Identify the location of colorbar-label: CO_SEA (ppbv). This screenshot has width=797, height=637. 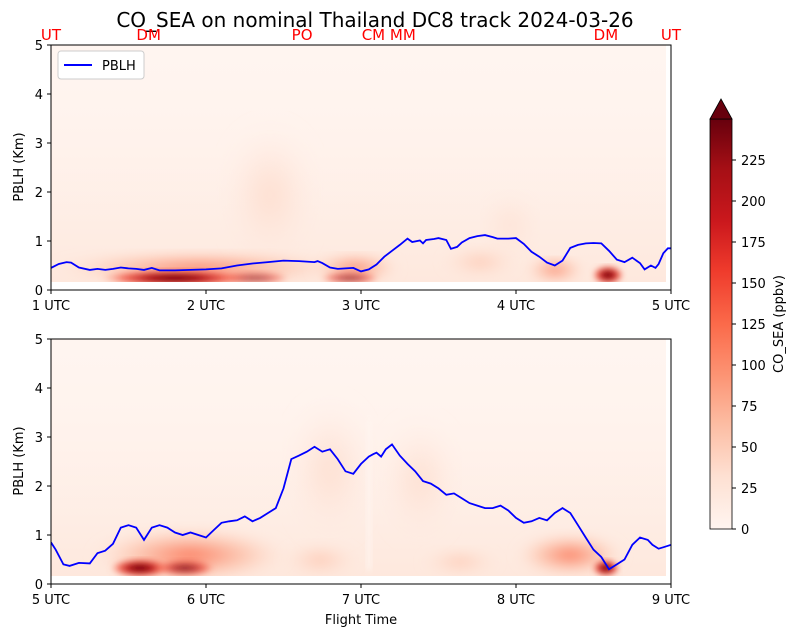
(779, 324).